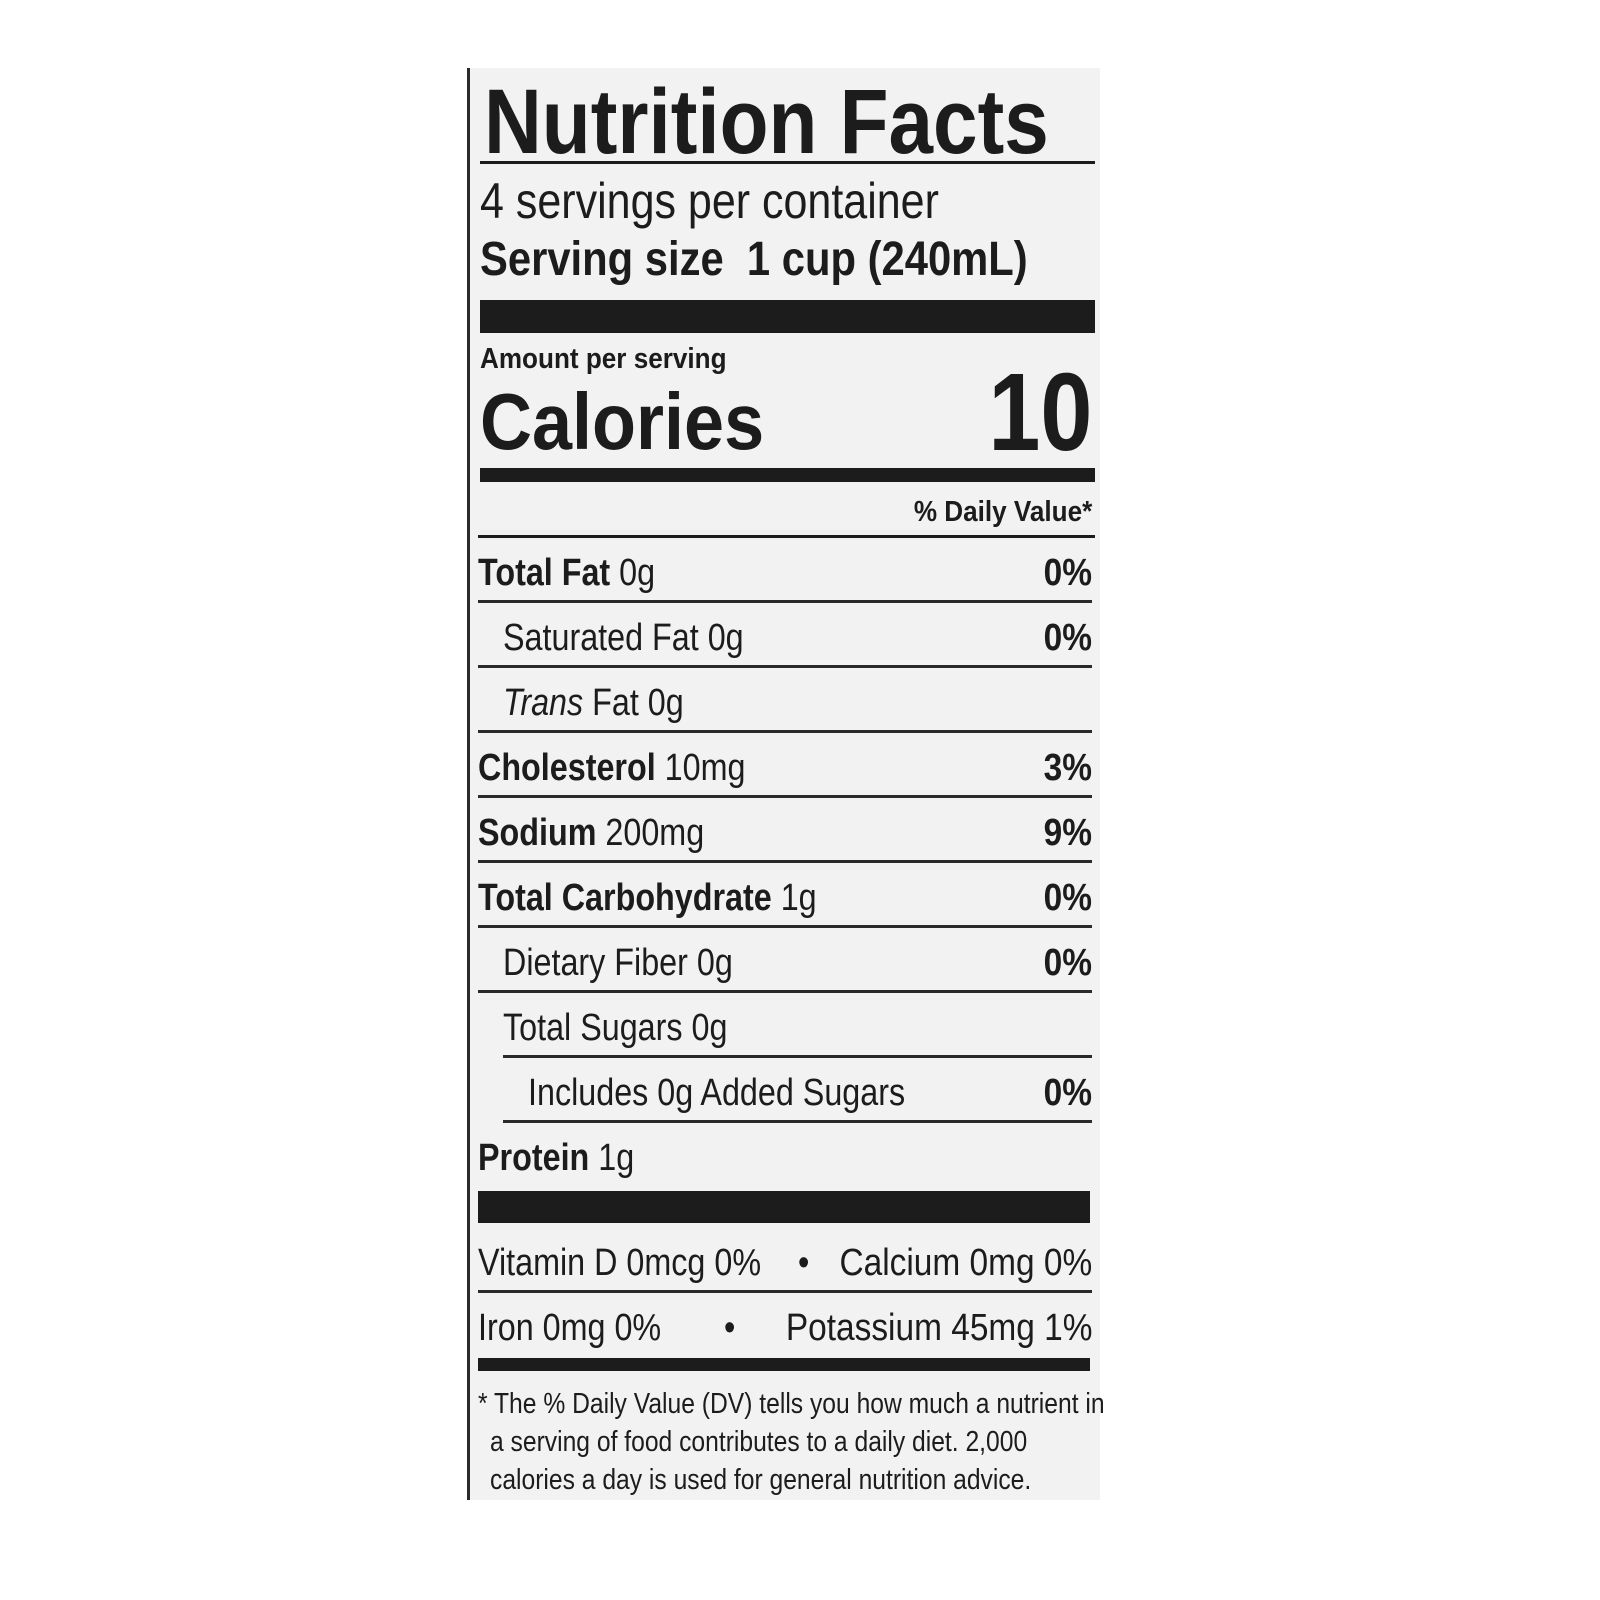 This screenshot has width=1600, height=1600. What do you see at coordinates (655, 833) in the screenshot?
I see `nutrient-amount: 200mg` at bounding box center [655, 833].